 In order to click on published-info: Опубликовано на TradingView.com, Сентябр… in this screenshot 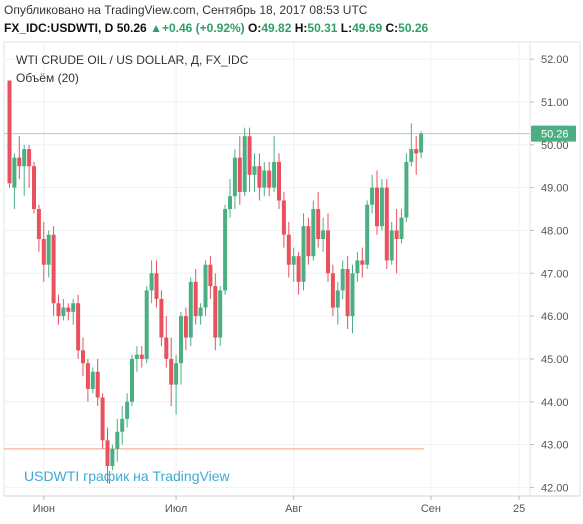, I will do `click(186, 10)`.